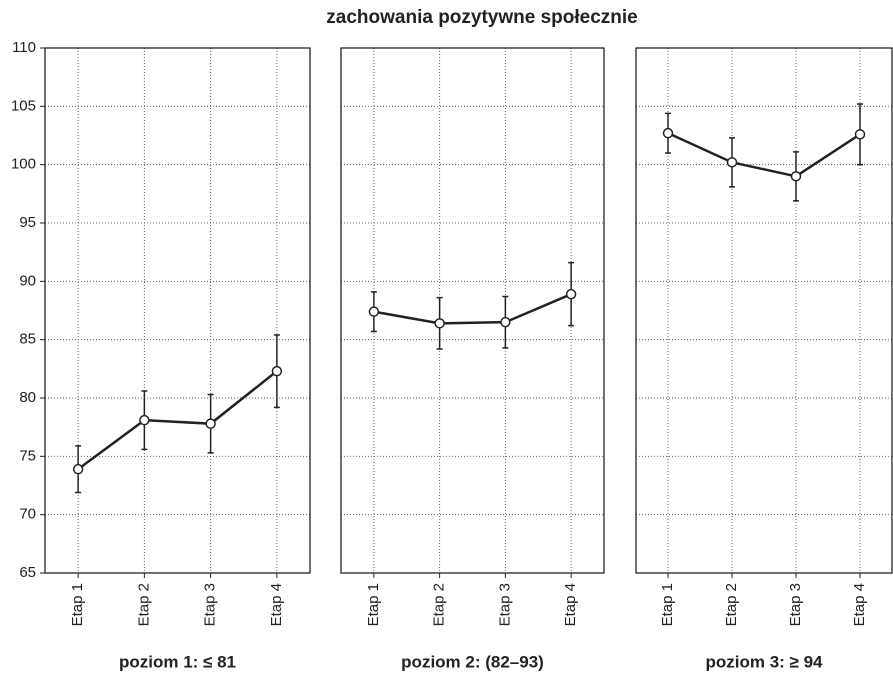  What do you see at coordinates (23, 105) in the screenshot?
I see `y-tick-label: 105` at bounding box center [23, 105].